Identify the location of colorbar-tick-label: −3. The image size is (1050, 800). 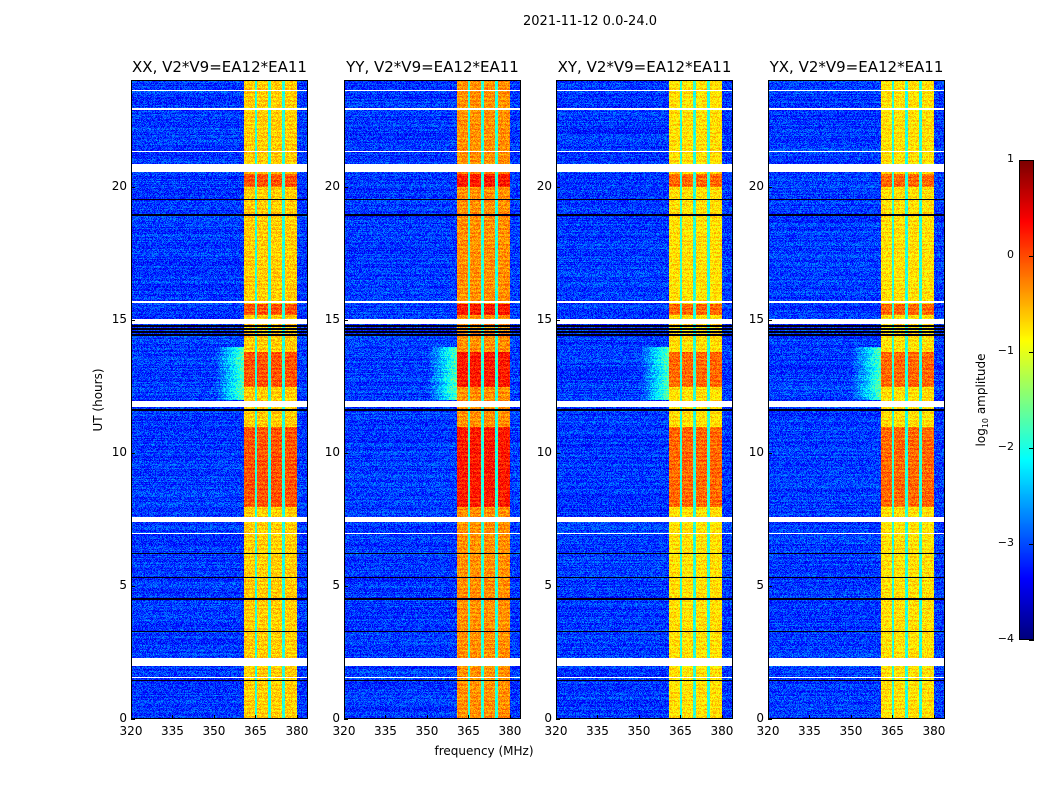
(1005, 542).